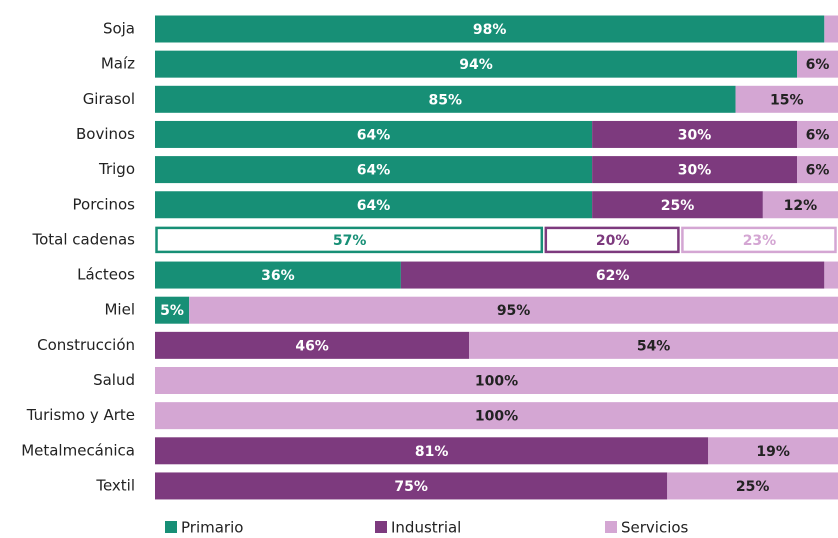 This screenshot has width=838, height=538. What do you see at coordinates (114, 380) in the screenshot?
I see `category-label: Salud` at bounding box center [114, 380].